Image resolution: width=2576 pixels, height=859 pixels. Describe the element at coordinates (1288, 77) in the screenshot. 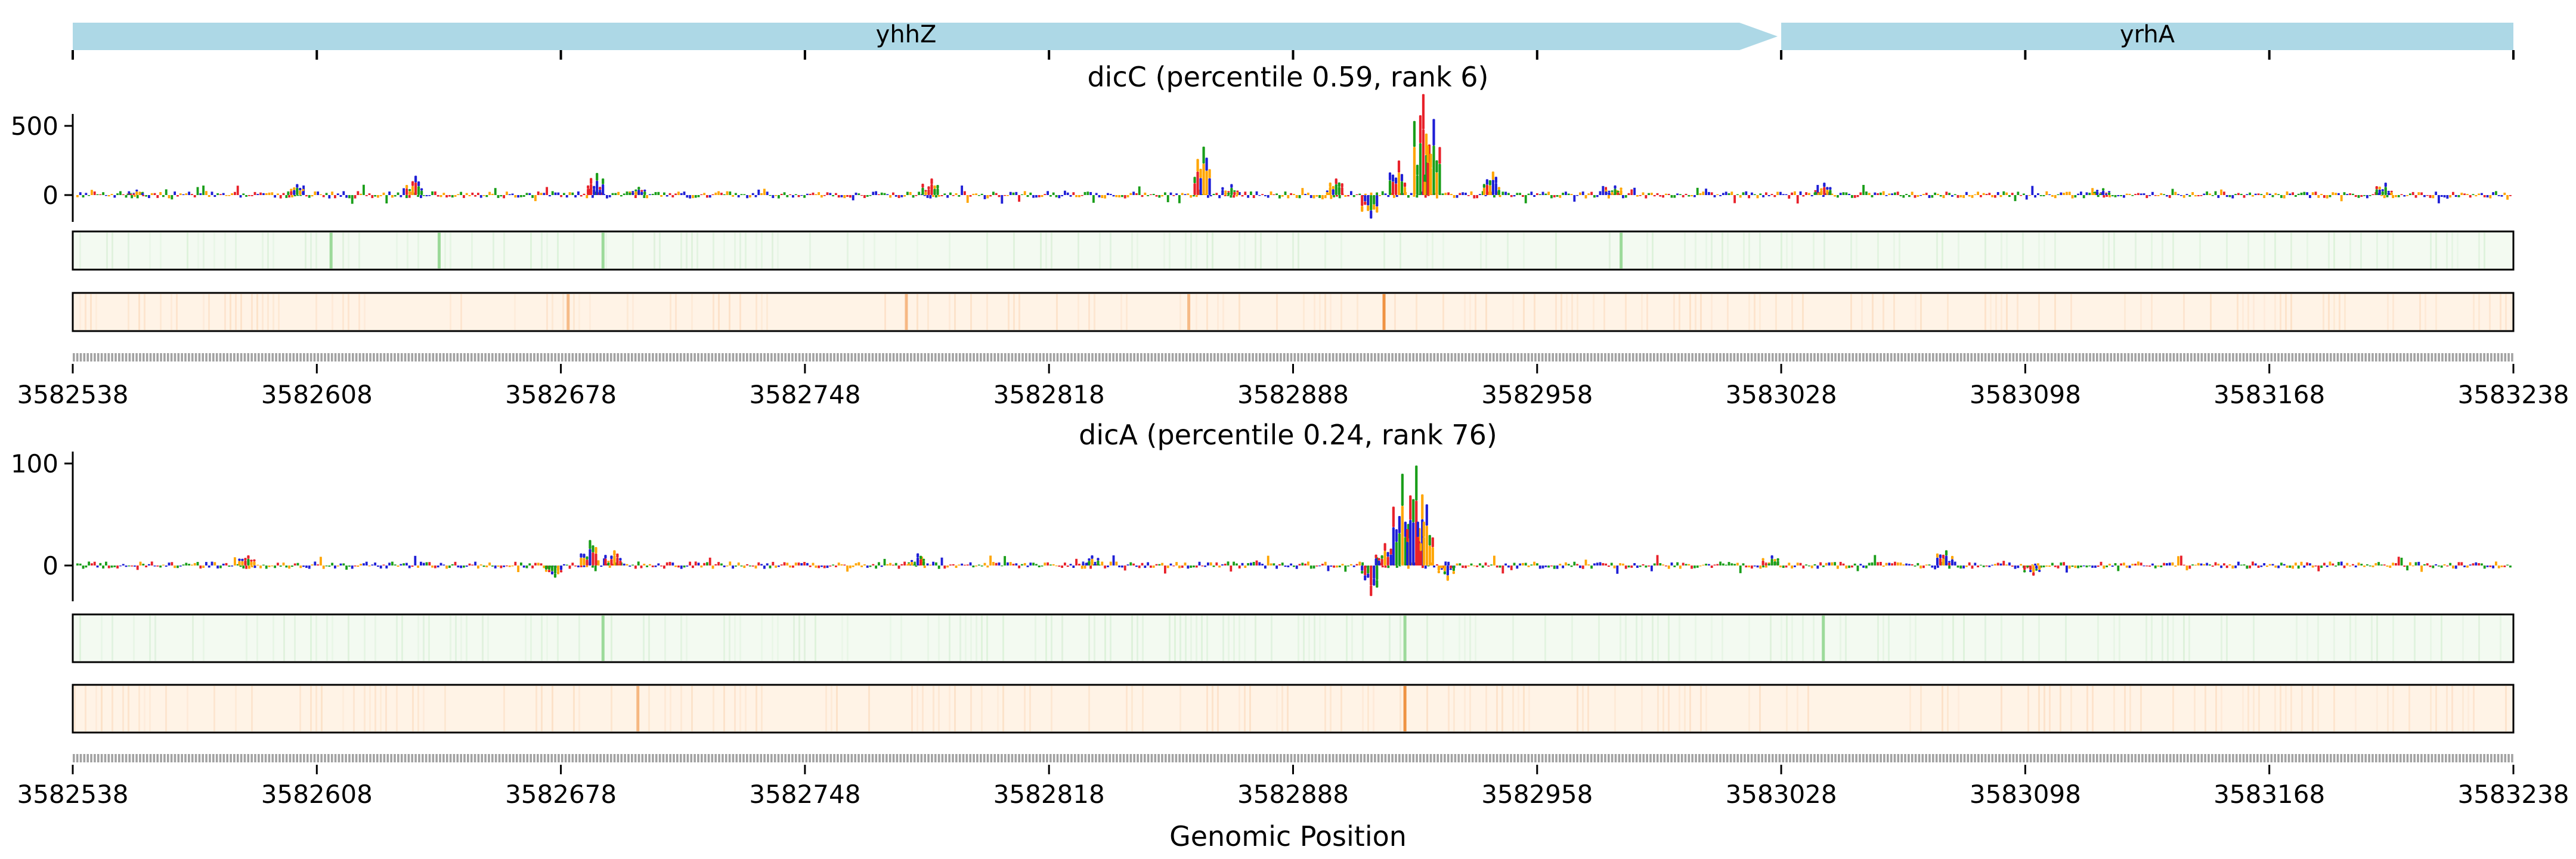

I see `panel-title: dicC (percentile 0.59, rank 6)` at that location.